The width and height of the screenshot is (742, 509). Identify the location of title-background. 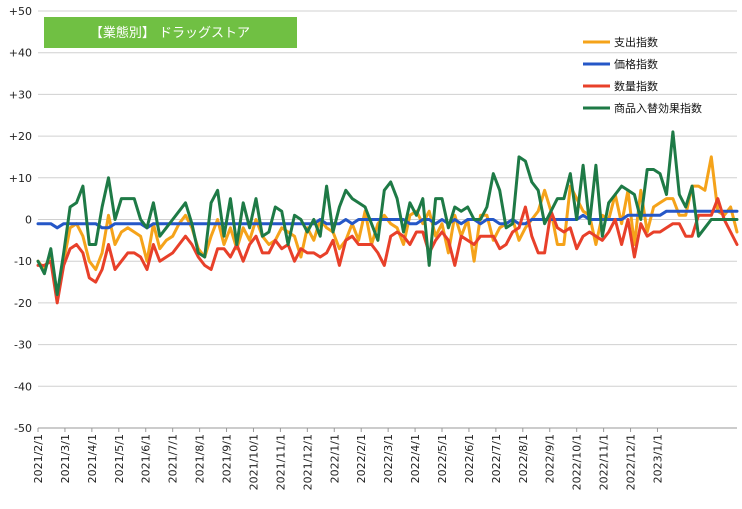
(170, 32).